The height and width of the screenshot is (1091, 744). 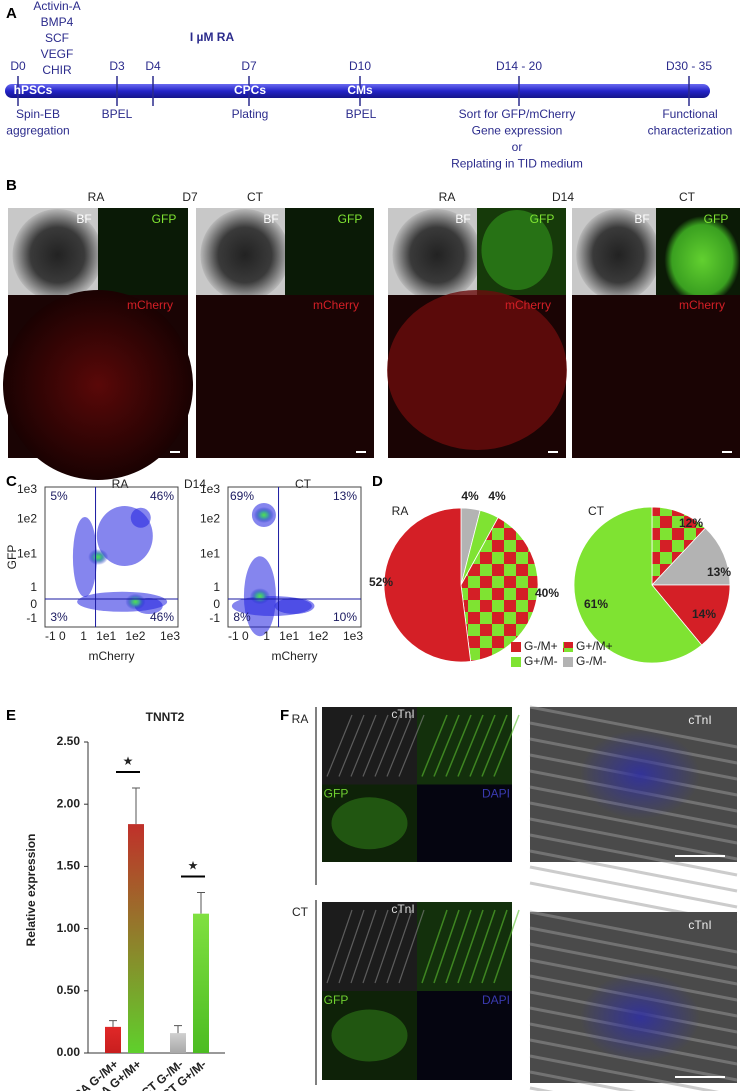 What do you see at coordinates (135, 636) in the screenshot?
I see `x-tick-label: 1e2` at bounding box center [135, 636].